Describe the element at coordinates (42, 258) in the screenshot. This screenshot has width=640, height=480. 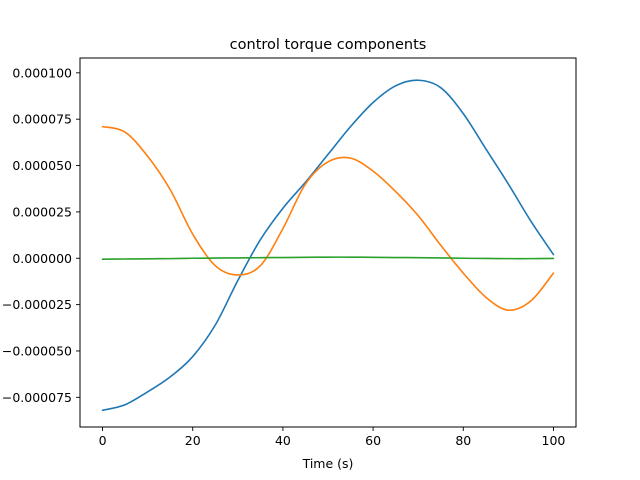
I see `y-tick-label: 0.000000` at that location.